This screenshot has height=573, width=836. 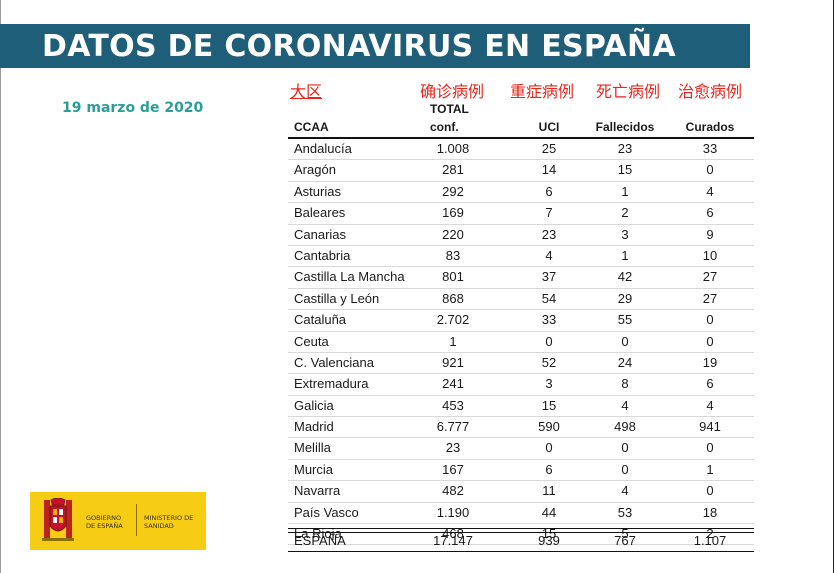 What do you see at coordinates (136, 520) in the screenshot?
I see `logo-divider` at bounding box center [136, 520].